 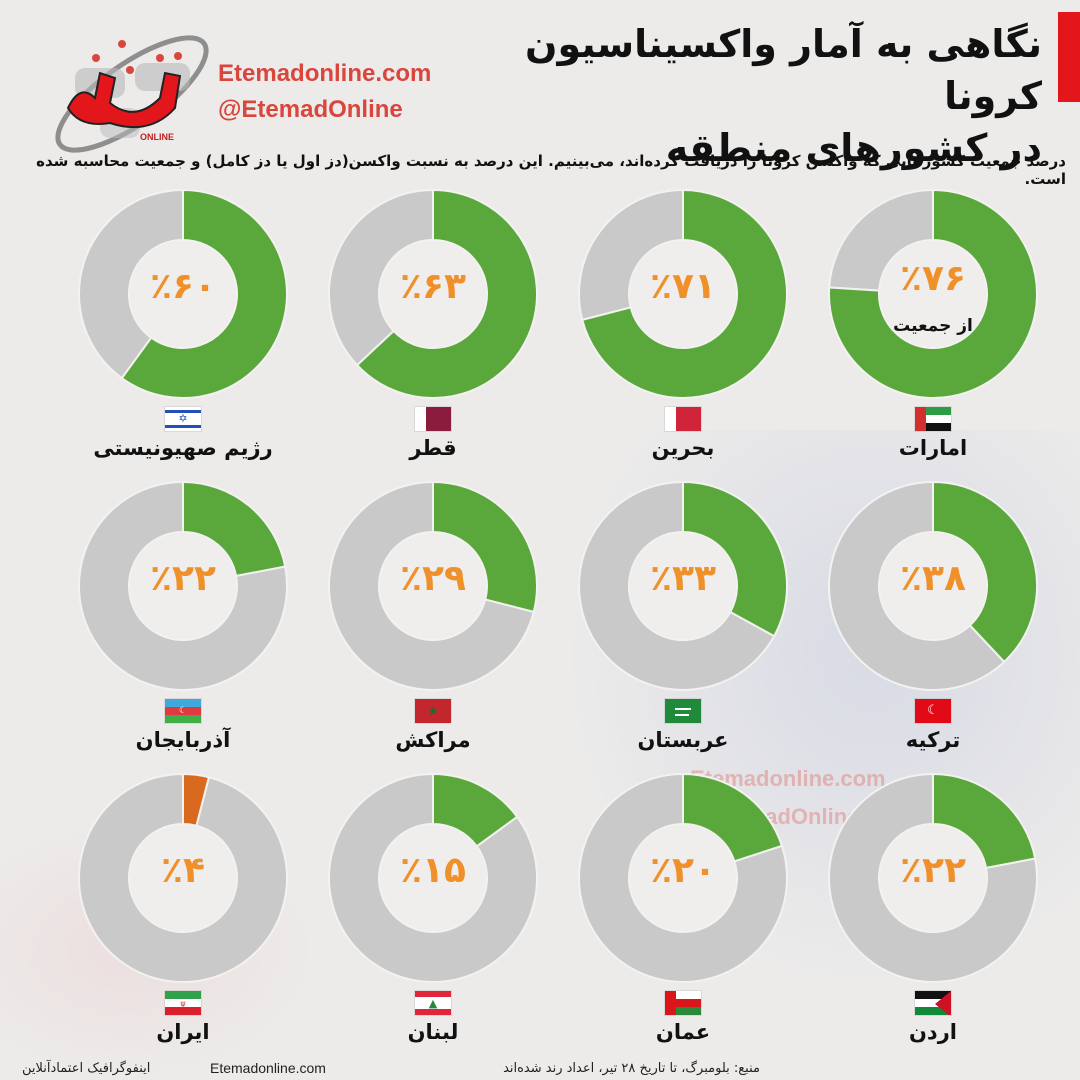 What do you see at coordinates (933, 419) in the screenshot?
I see `flag-uae-icon` at bounding box center [933, 419].